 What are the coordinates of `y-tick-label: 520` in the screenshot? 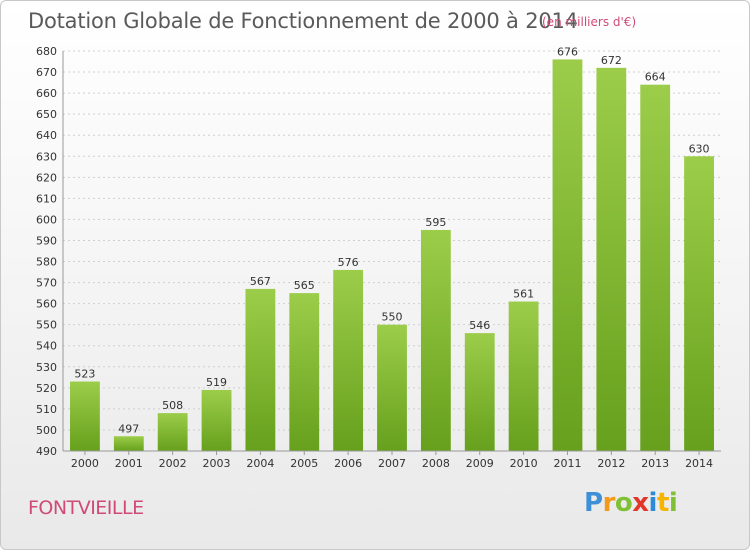 It's located at (46, 388).